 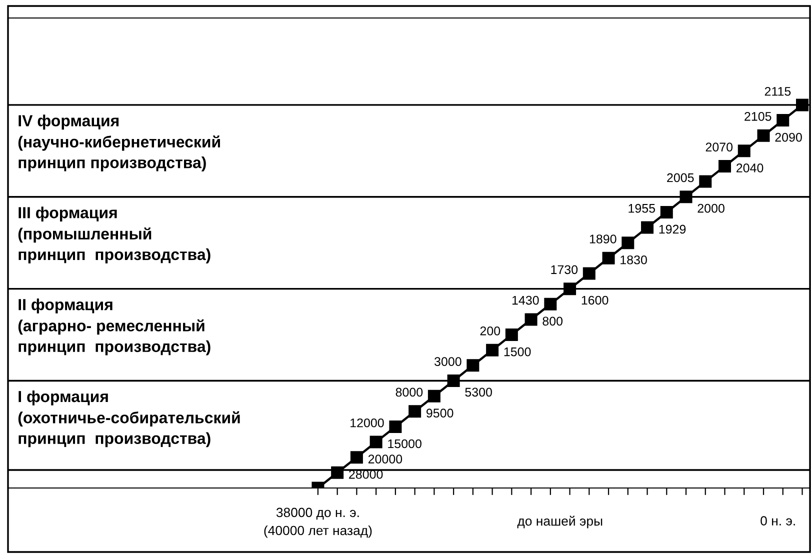 I want to click on annotation: 15000, so click(x=405, y=443).